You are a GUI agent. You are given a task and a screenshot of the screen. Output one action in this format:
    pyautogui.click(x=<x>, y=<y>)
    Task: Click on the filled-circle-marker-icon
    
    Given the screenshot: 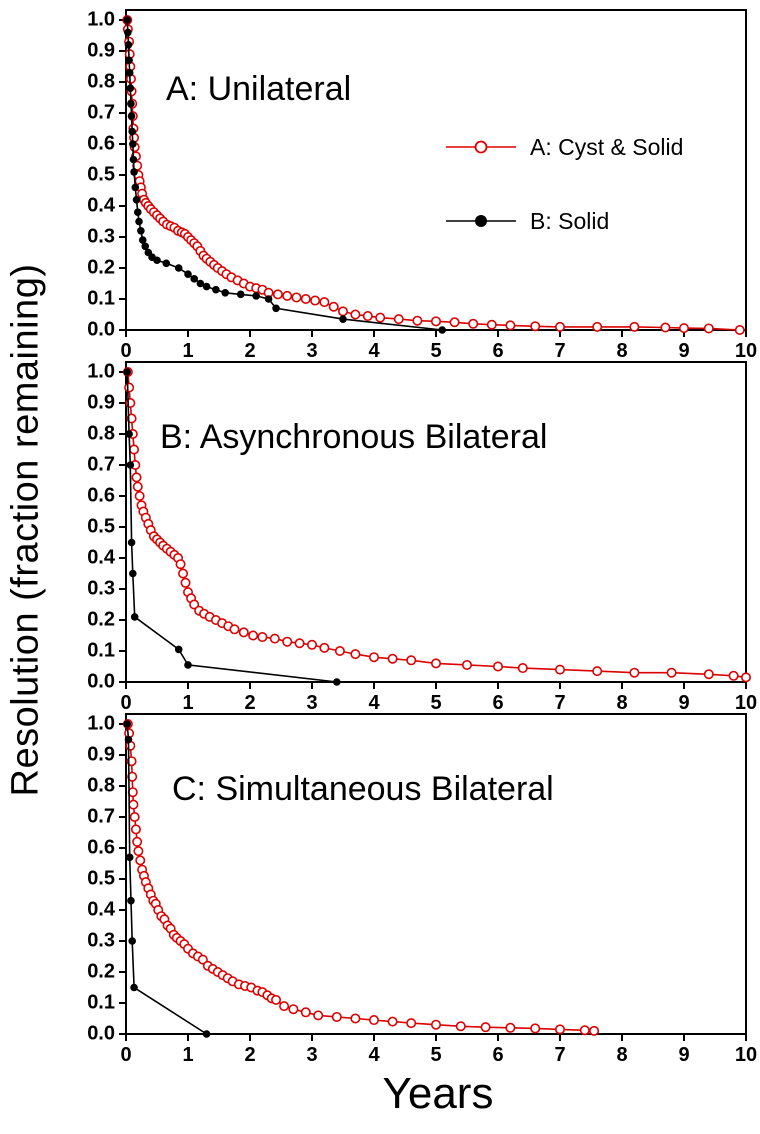 What is the action you would take?
    pyautogui.click(x=481, y=221)
    